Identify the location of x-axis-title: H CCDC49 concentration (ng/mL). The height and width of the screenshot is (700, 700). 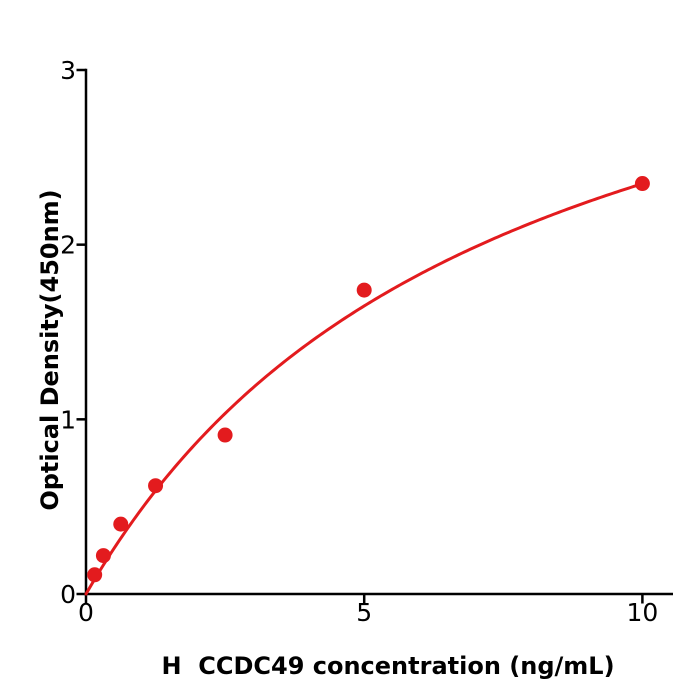
(388, 666).